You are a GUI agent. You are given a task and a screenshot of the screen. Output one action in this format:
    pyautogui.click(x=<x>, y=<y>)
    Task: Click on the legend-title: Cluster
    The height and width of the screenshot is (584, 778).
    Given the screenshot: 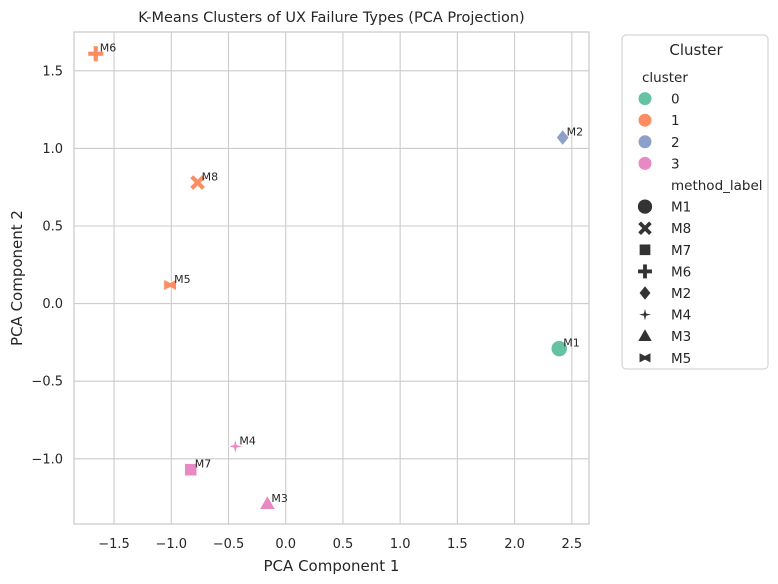 What is the action you would take?
    pyautogui.click(x=696, y=50)
    